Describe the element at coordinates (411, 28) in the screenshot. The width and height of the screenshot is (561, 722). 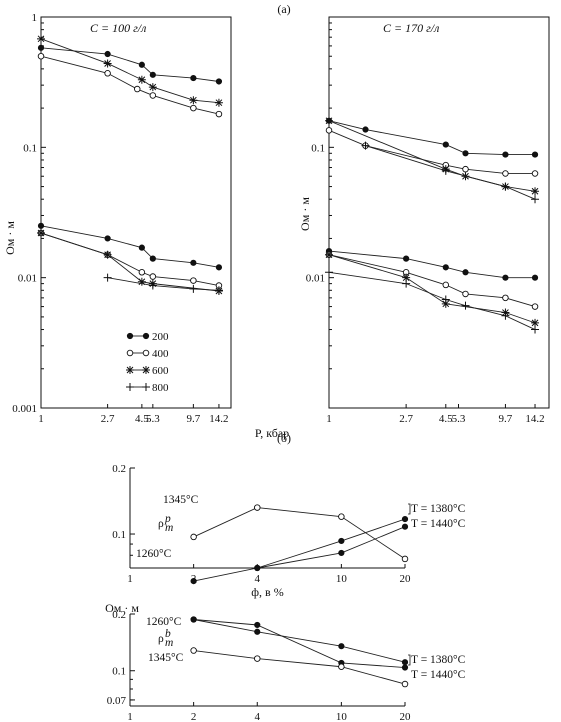
I see `chart-title: C = 170 г/л` at that location.